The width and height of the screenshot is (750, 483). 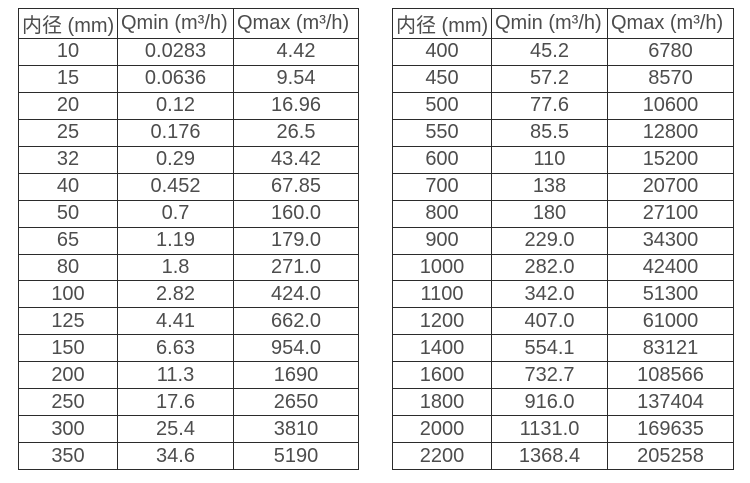 What do you see at coordinates (549, 132) in the screenshot?
I see `table-cell: 85.5` at bounding box center [549, 132].